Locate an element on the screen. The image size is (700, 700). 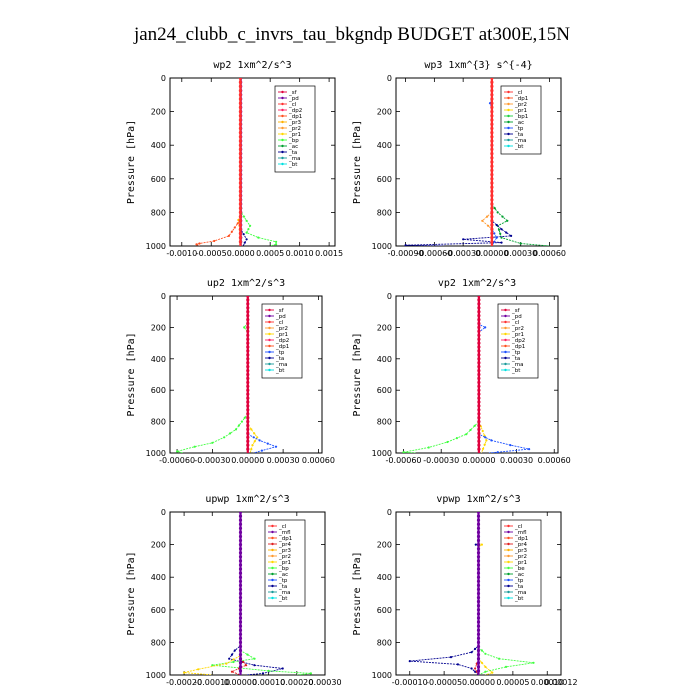
x-tick-label: 0.00030 is located at coordinates (520, 253).